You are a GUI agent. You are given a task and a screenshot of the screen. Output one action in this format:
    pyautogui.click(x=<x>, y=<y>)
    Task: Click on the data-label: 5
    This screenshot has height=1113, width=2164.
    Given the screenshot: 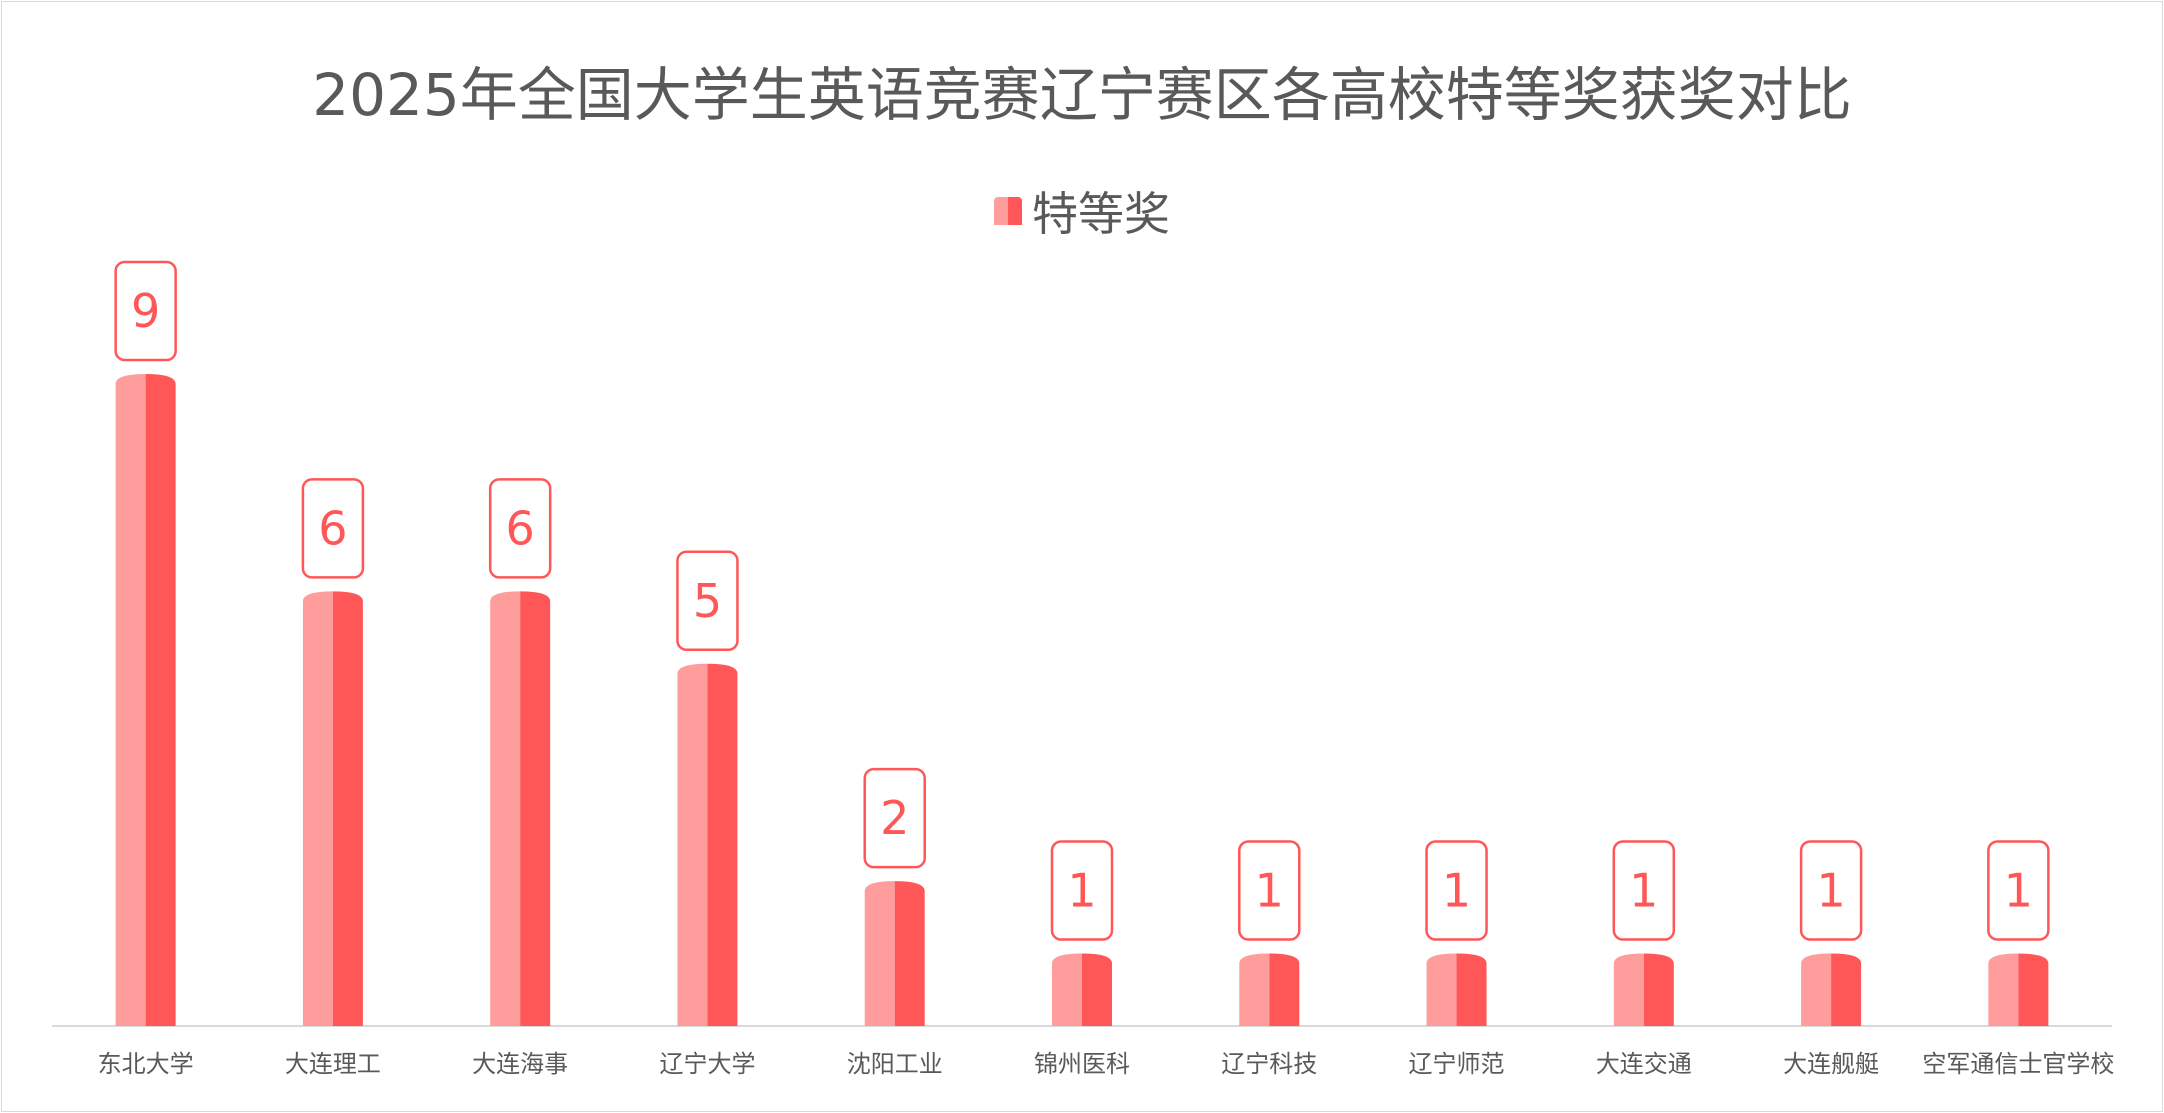 What is the action you would take?
    pyautogui.click(x=707, y=601)
    